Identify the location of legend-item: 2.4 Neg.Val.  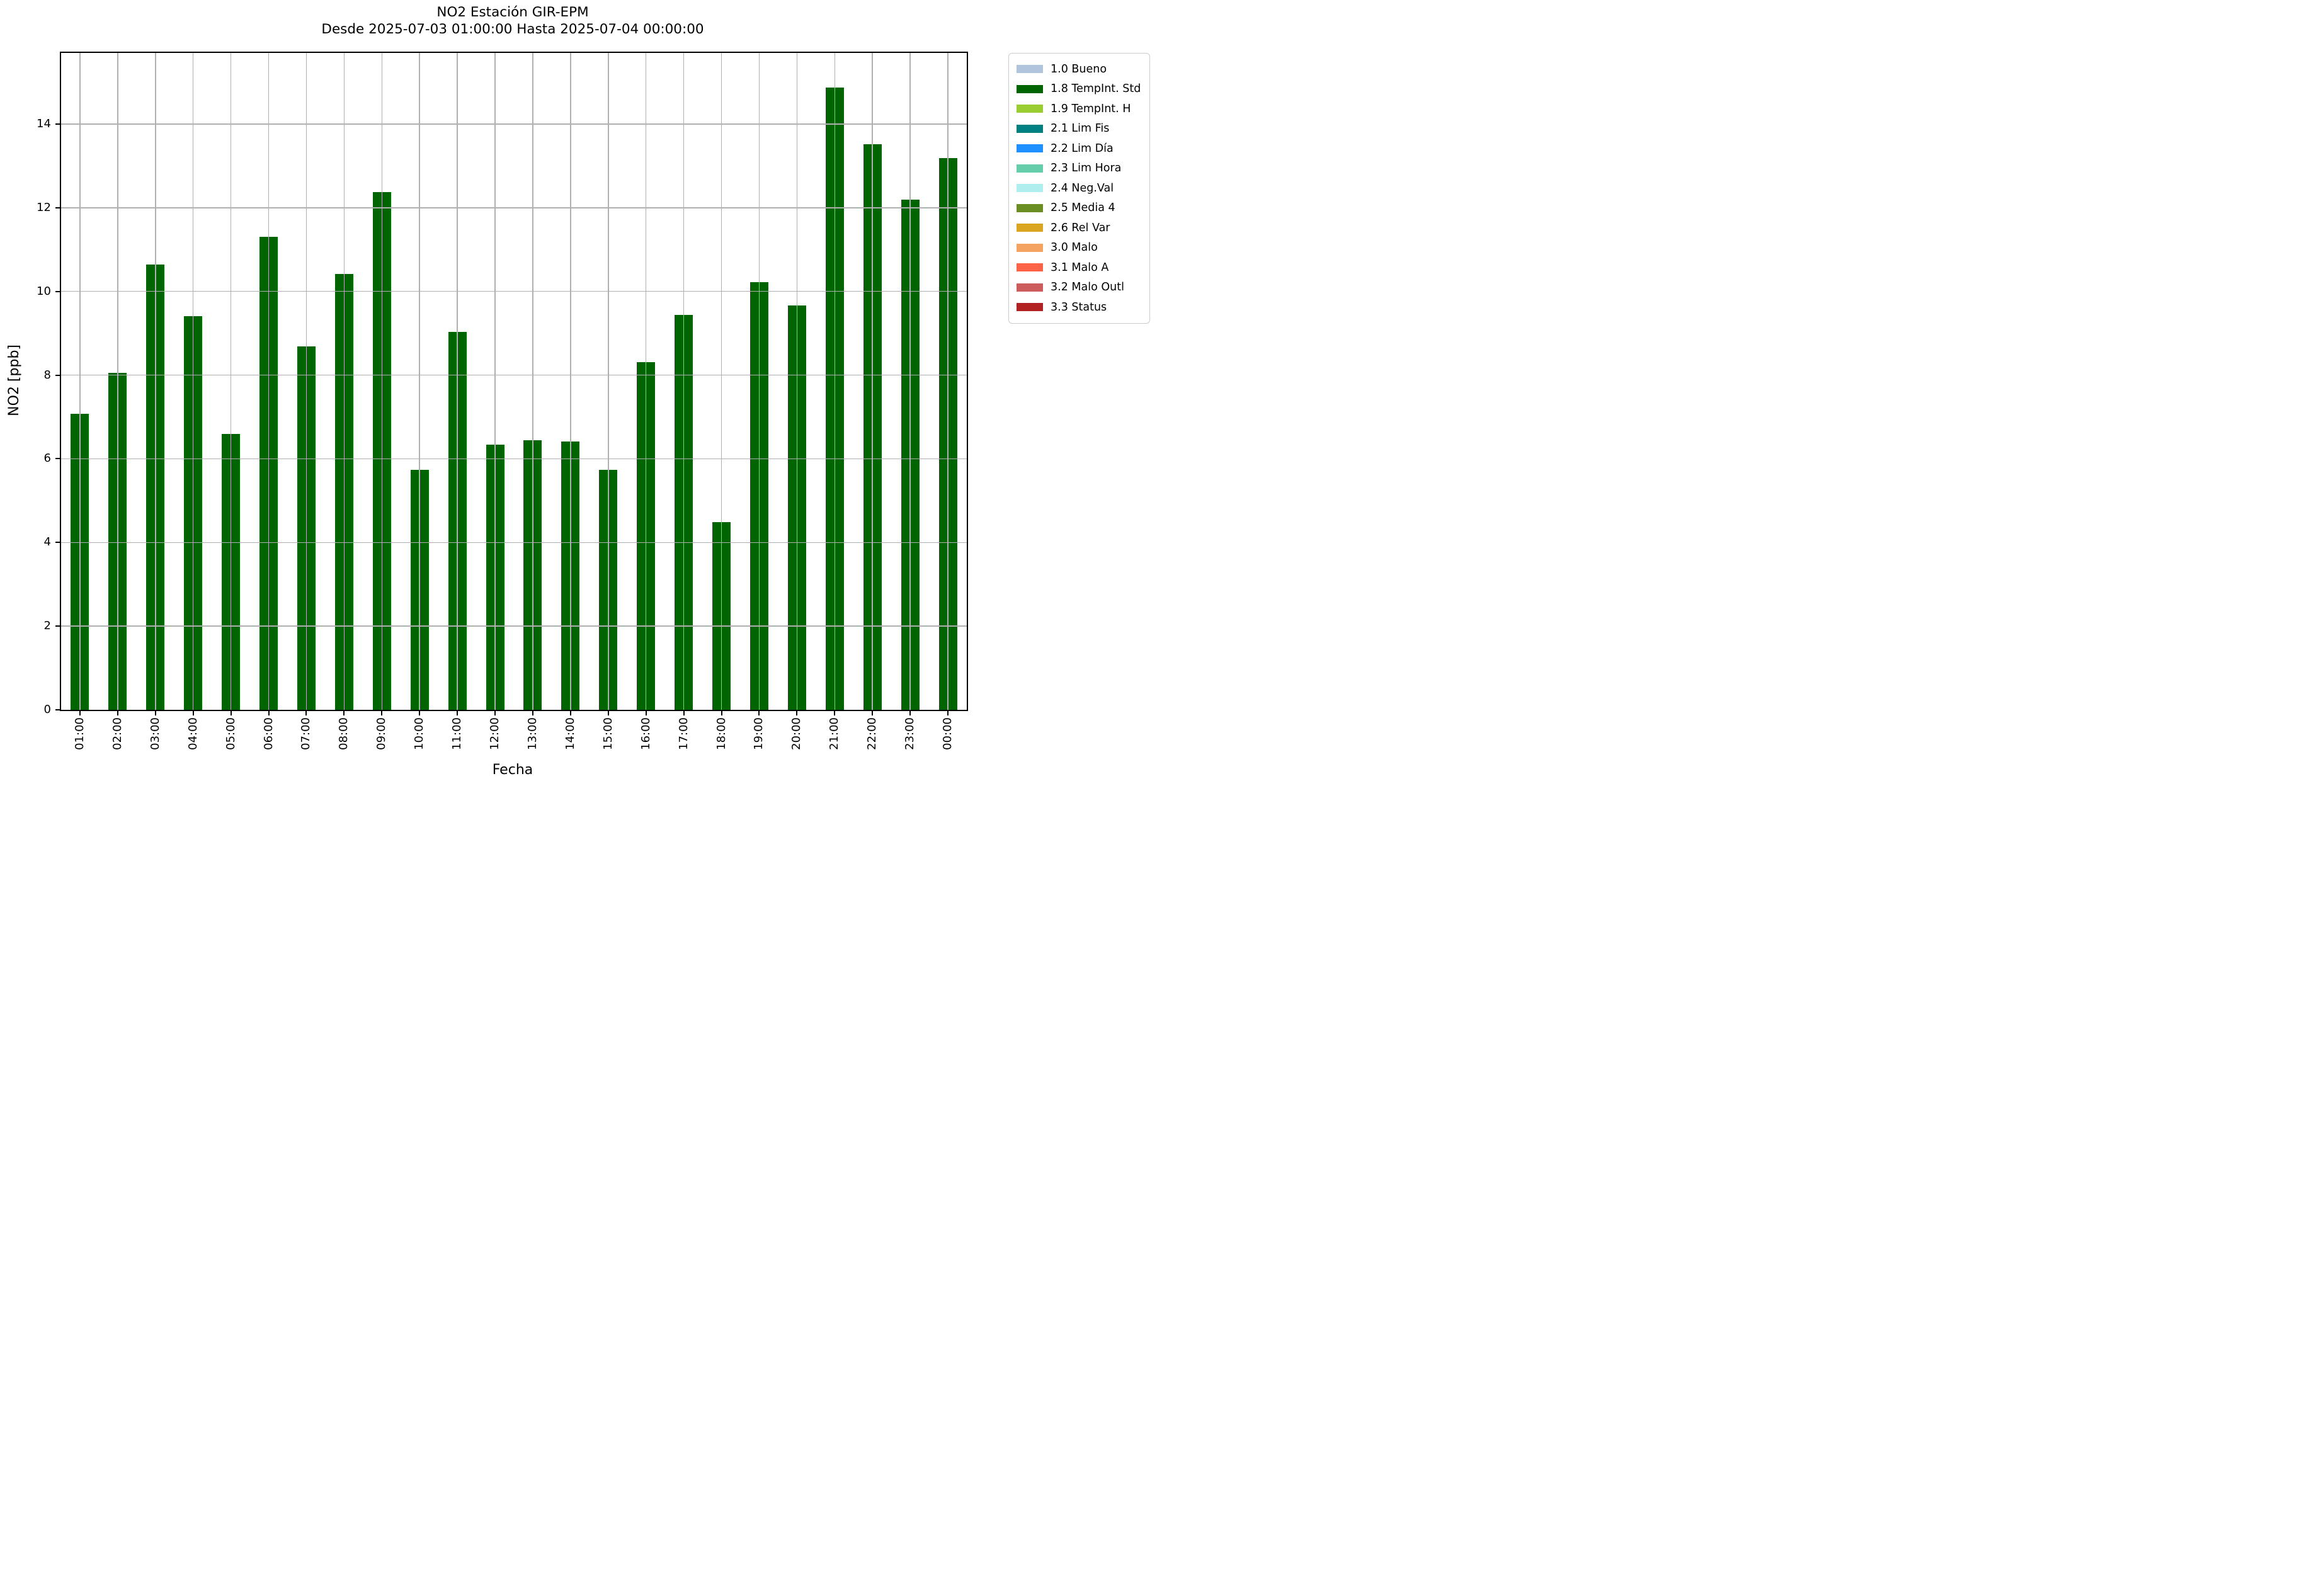
(1079, 188).